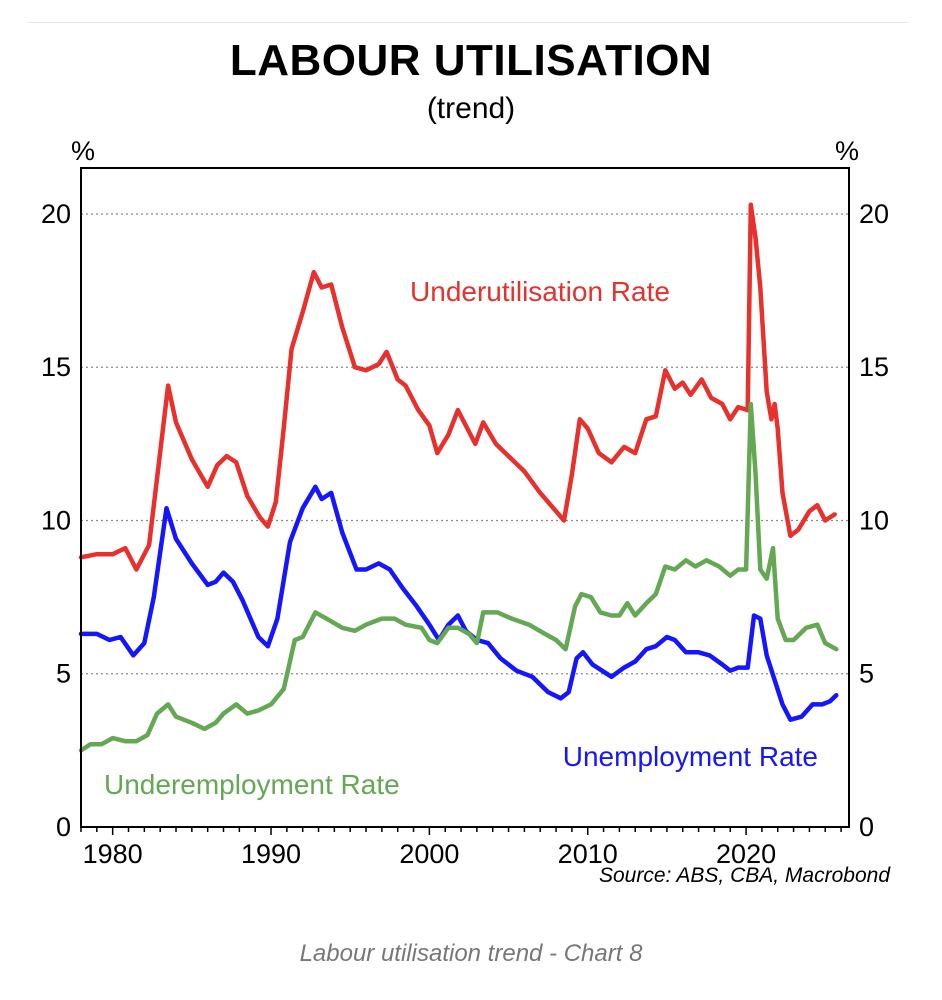 Image resolution: width=942 pixels, height=1000 pixels. I want to click on y-unit-right: %, so click(847, 151).